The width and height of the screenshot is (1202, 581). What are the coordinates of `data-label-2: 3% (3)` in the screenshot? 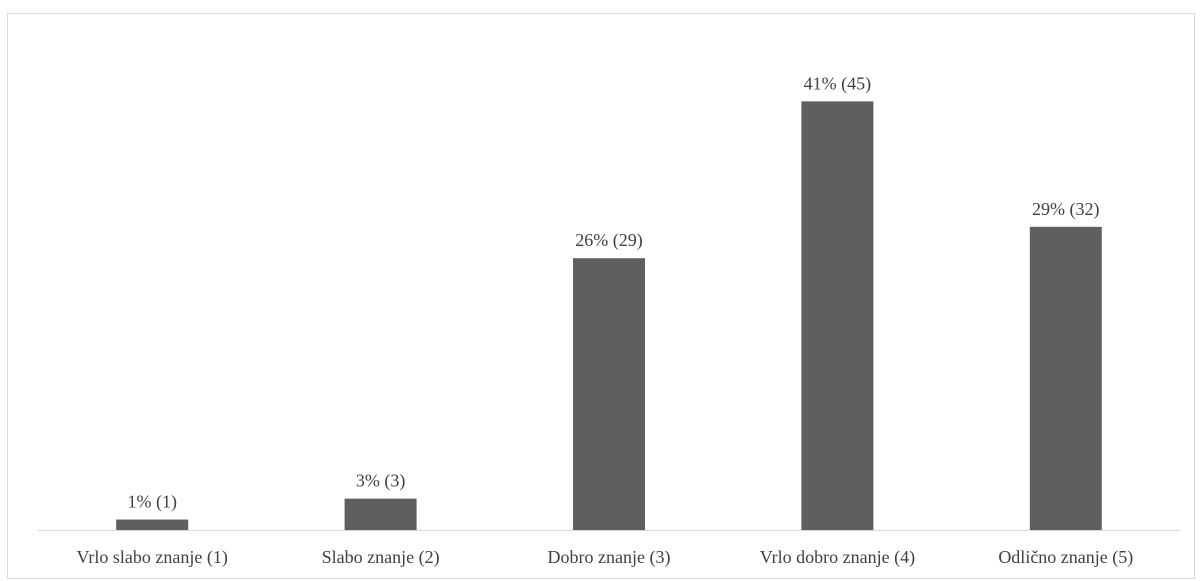 It's located at (380, 481).